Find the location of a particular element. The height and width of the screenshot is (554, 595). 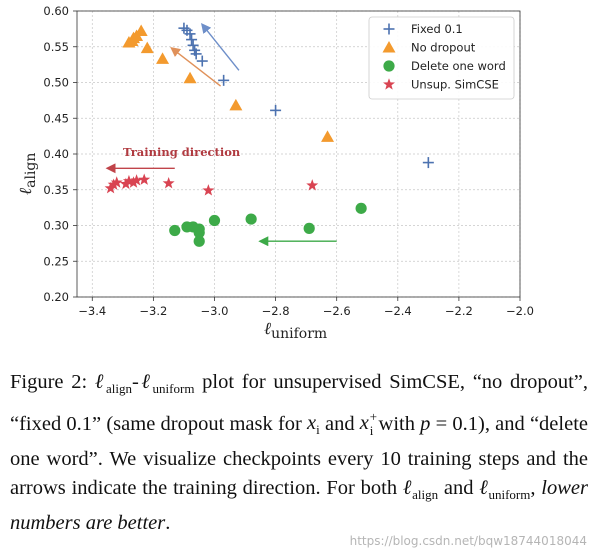

y-axis-label-sub: align is located at coordinates (31, 170).